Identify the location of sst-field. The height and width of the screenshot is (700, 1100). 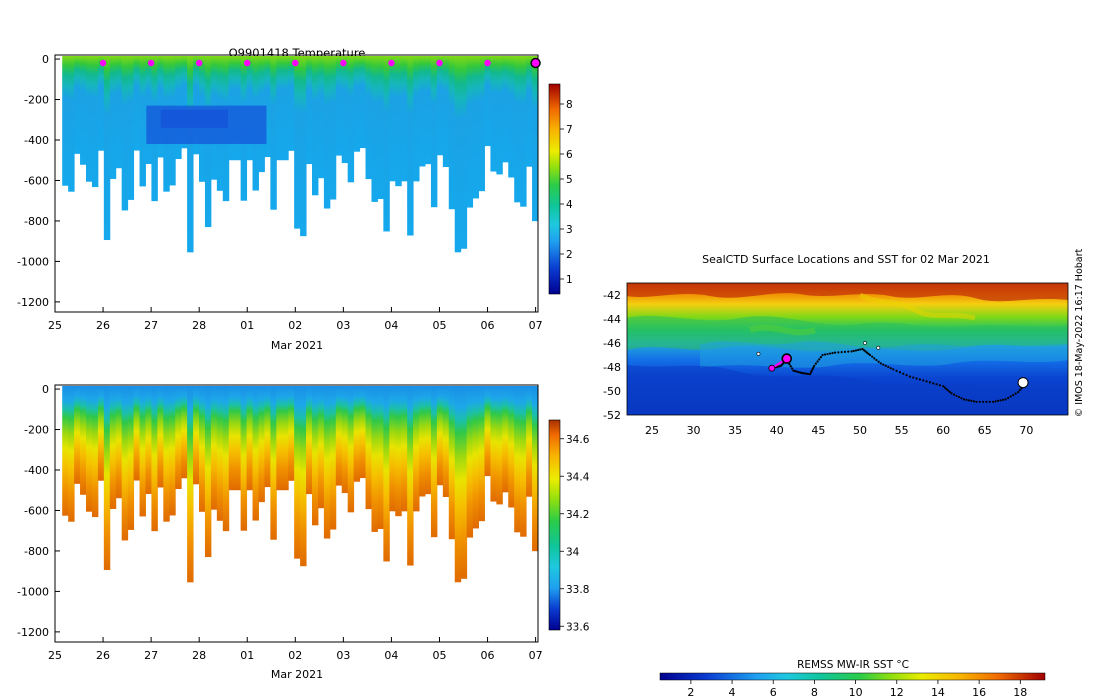
(847, 349).